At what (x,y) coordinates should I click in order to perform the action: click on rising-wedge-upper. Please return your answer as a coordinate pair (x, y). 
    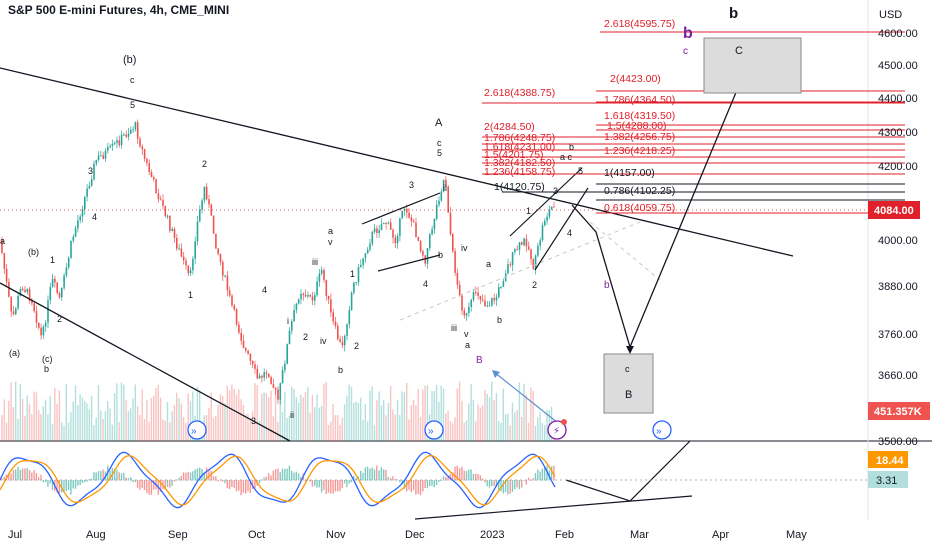
    Looking at the image, I should click on (546, 202).